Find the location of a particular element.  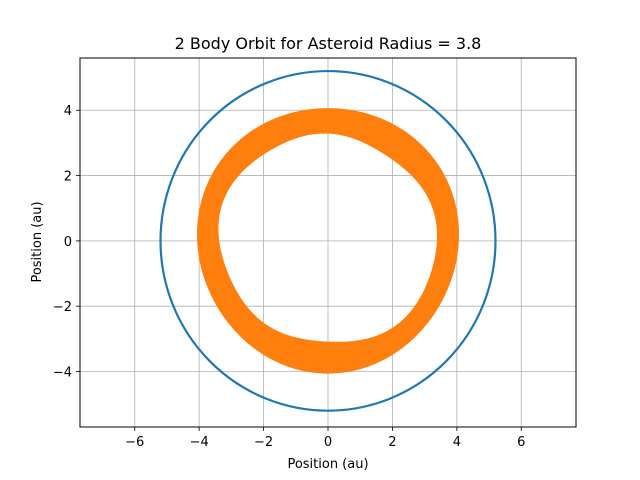

x-tick-label: 0 is located at coordinates (328, 442).